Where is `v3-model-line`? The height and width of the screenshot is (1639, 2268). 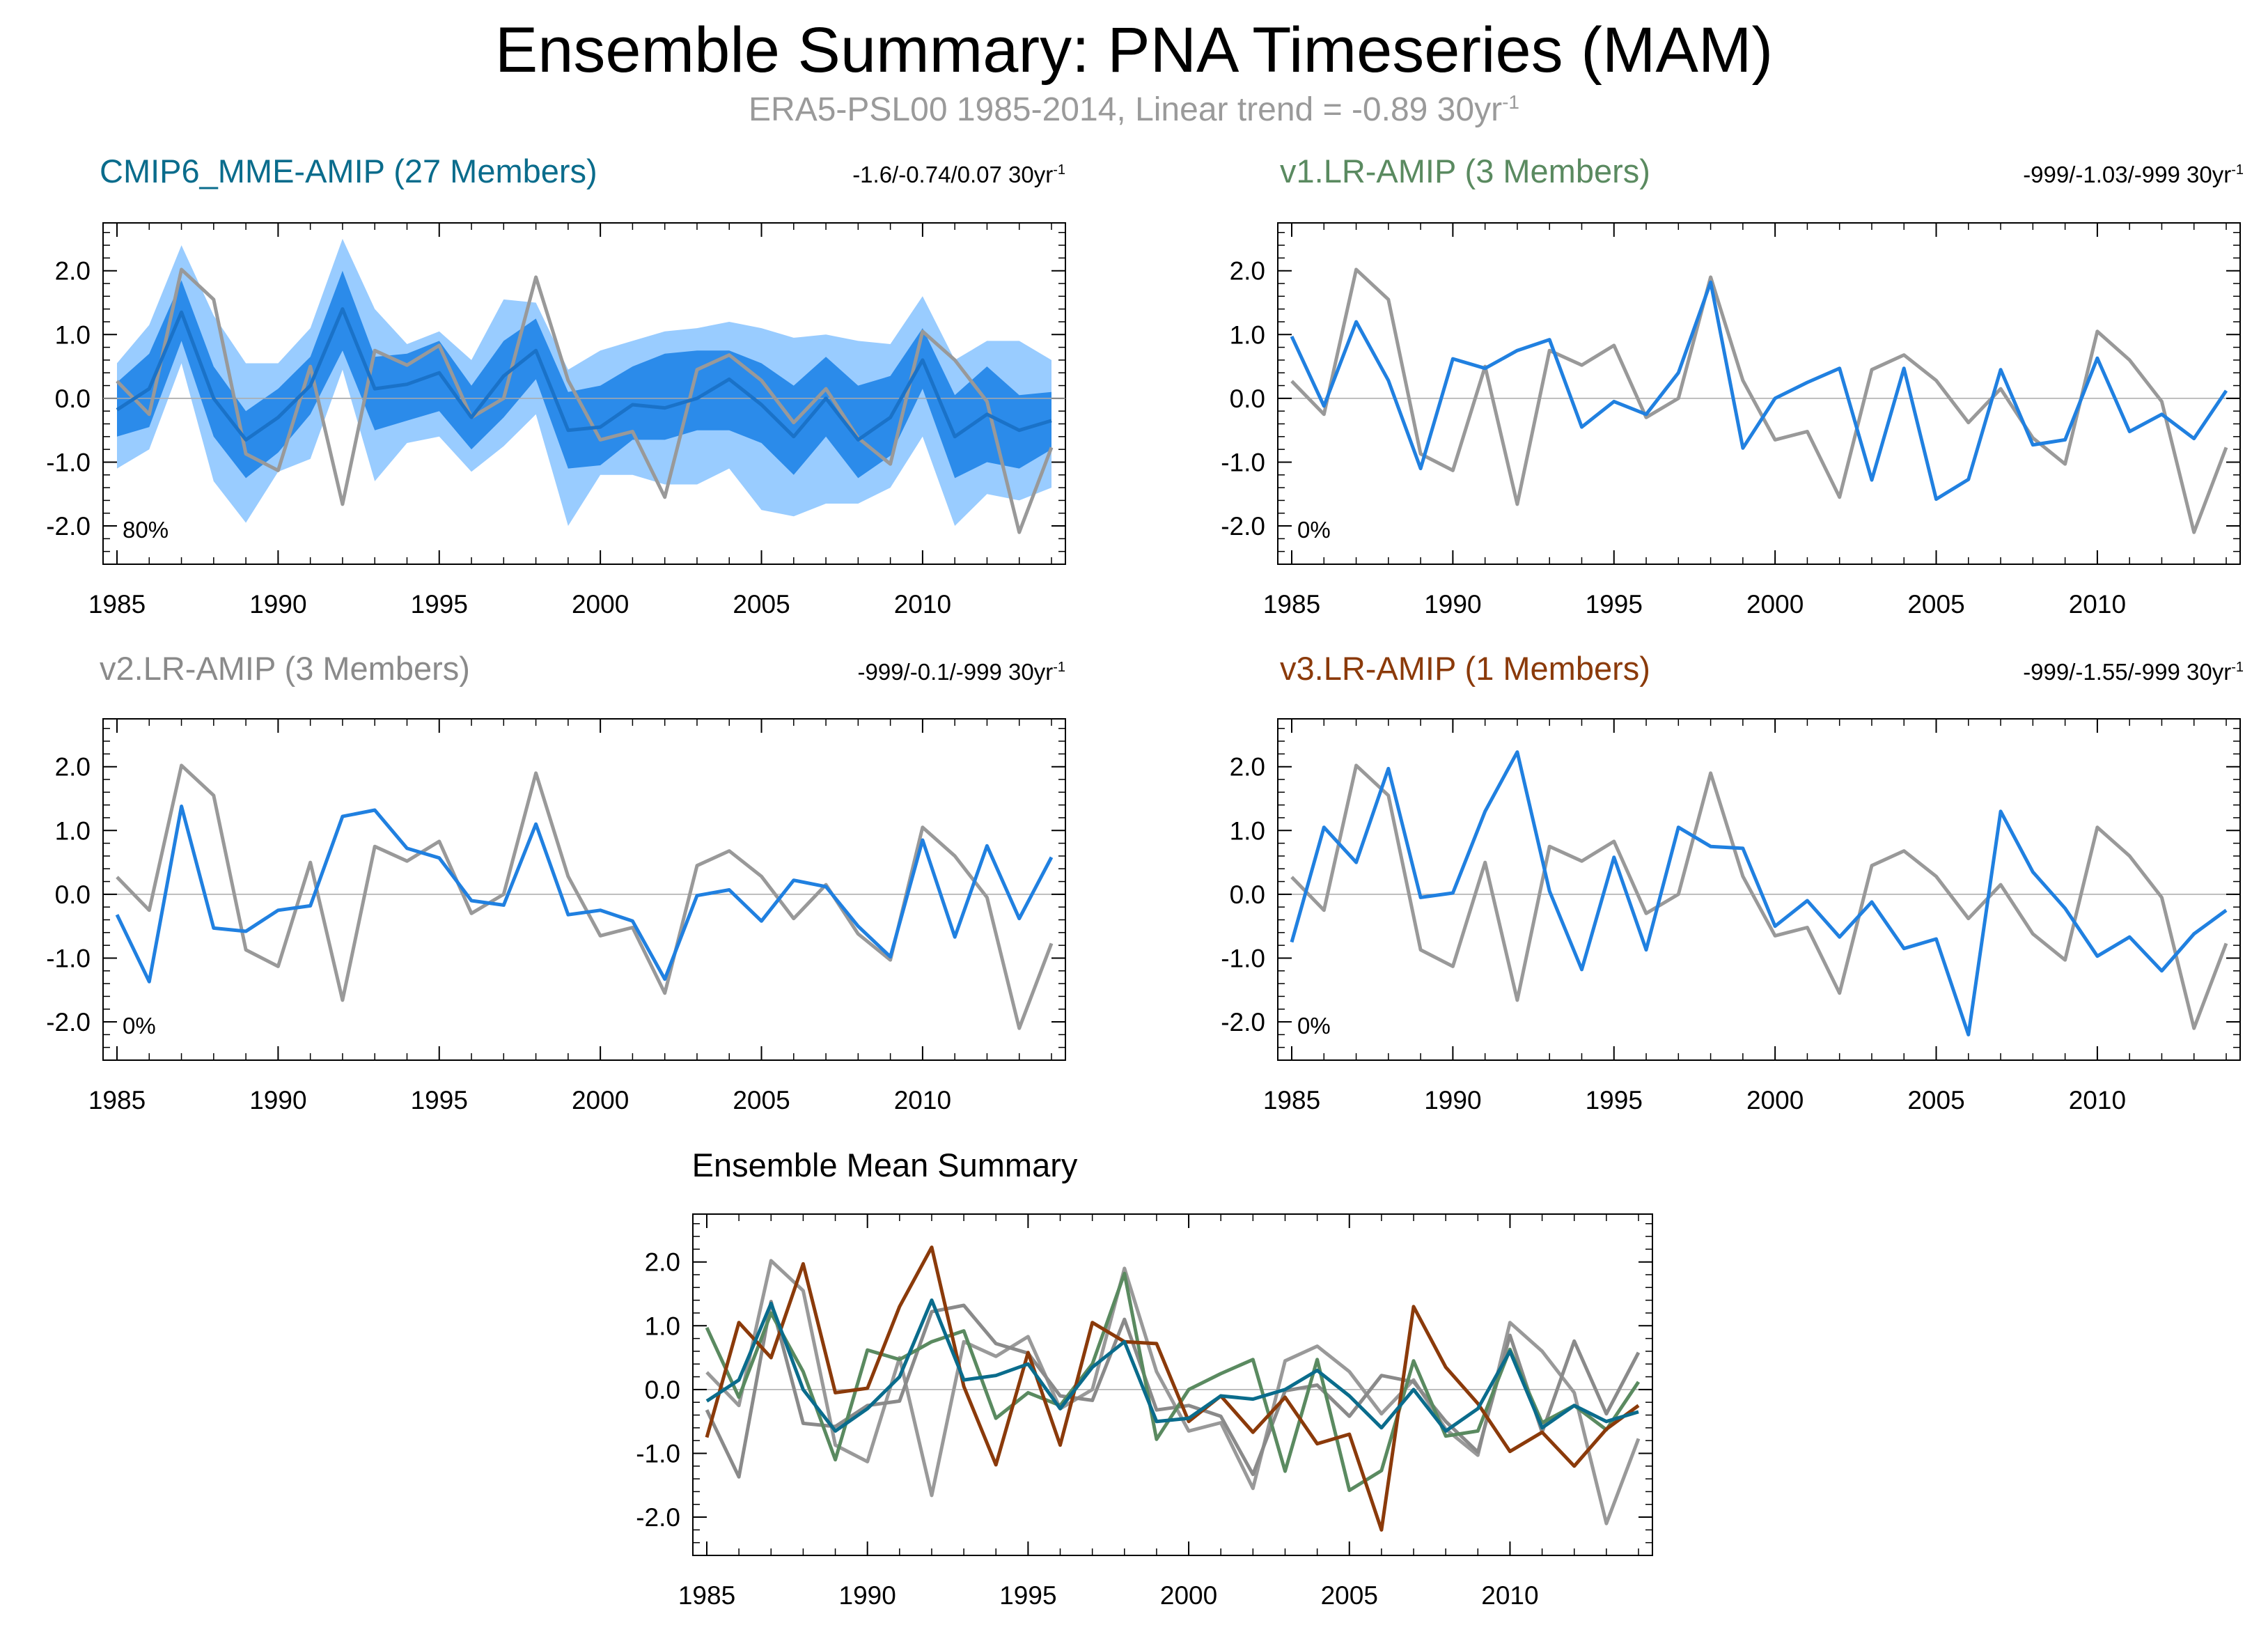
v3-model-line is located at coordinates (1759, 893).